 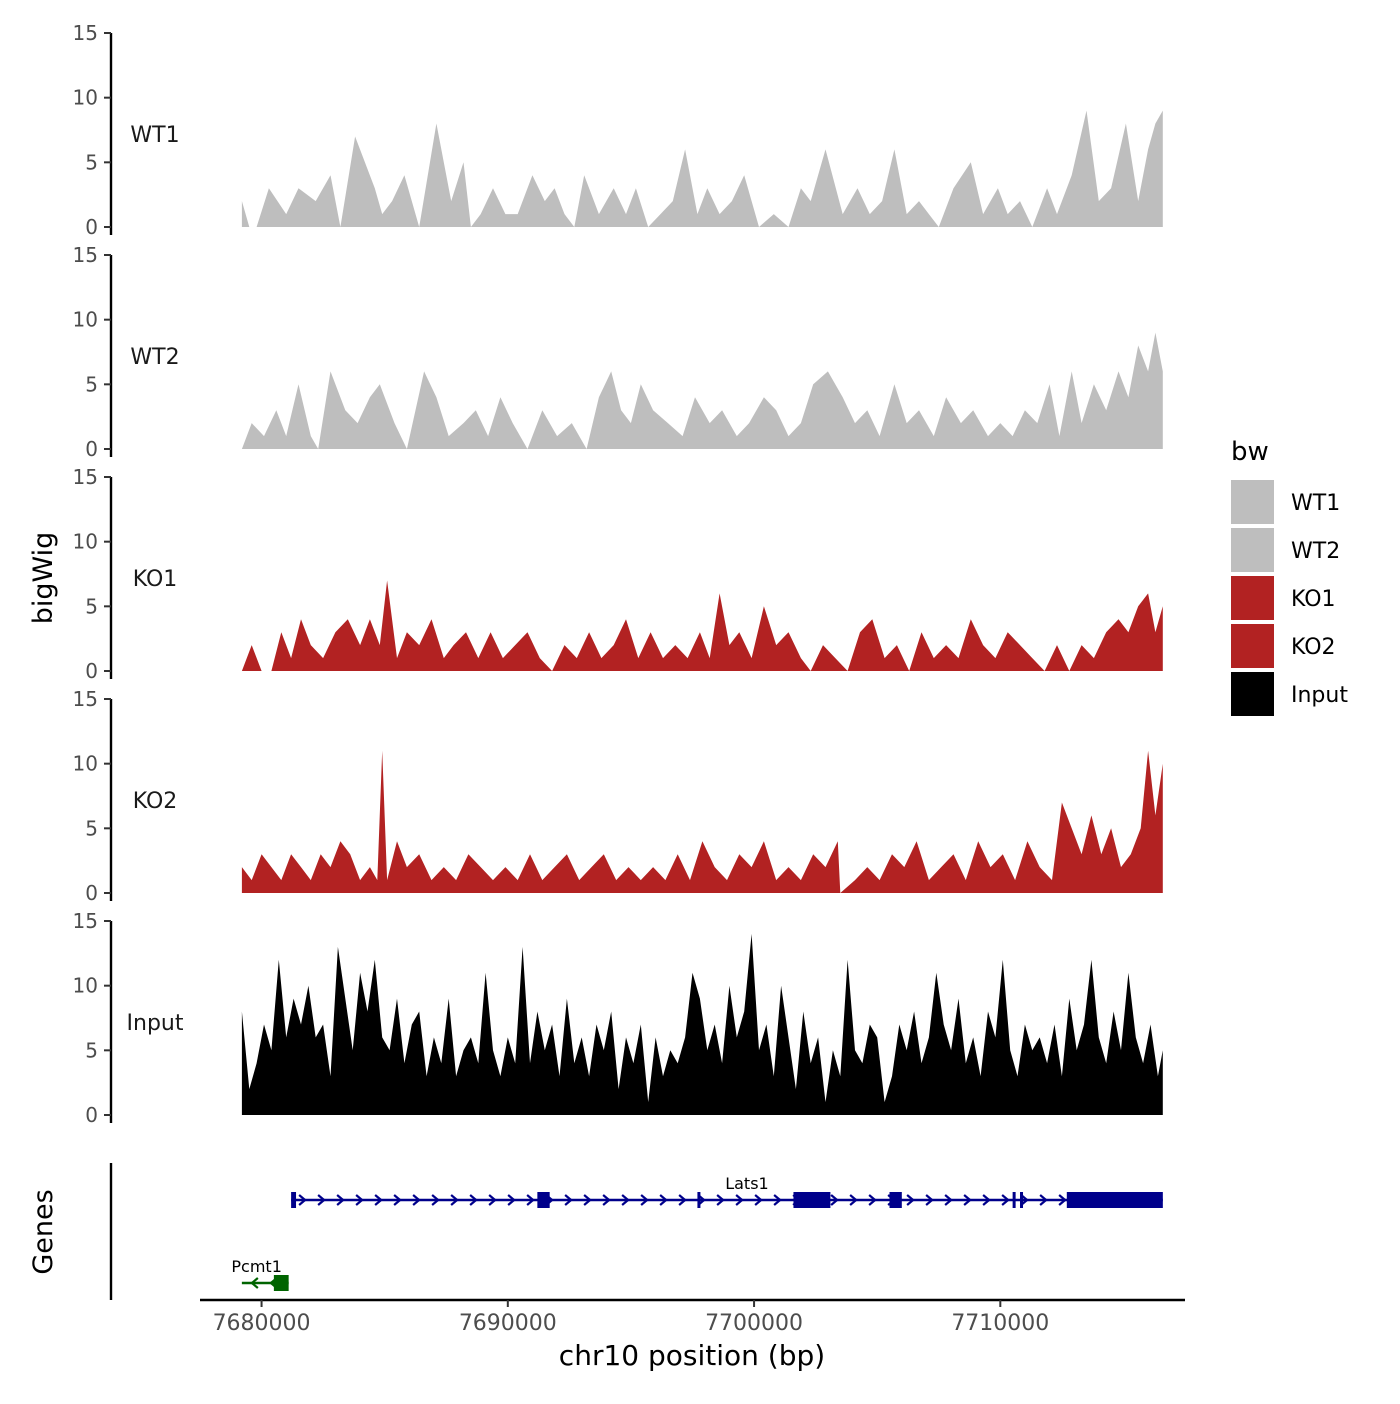 I want to click on x-tick-label: 7700000, so click(x=754, y=1323).